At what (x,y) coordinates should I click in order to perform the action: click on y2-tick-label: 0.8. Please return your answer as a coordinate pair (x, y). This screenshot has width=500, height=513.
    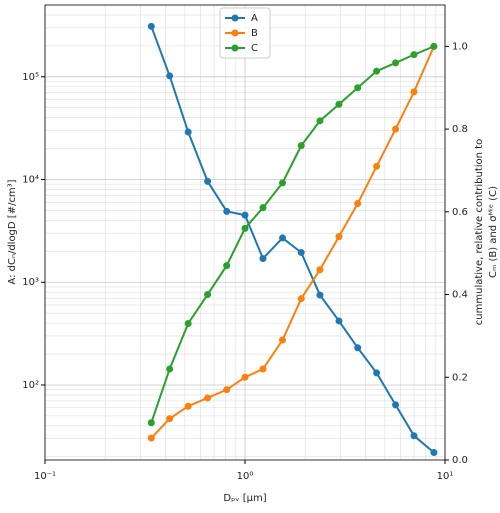
    Looking at the image, I should click on (460, 129).